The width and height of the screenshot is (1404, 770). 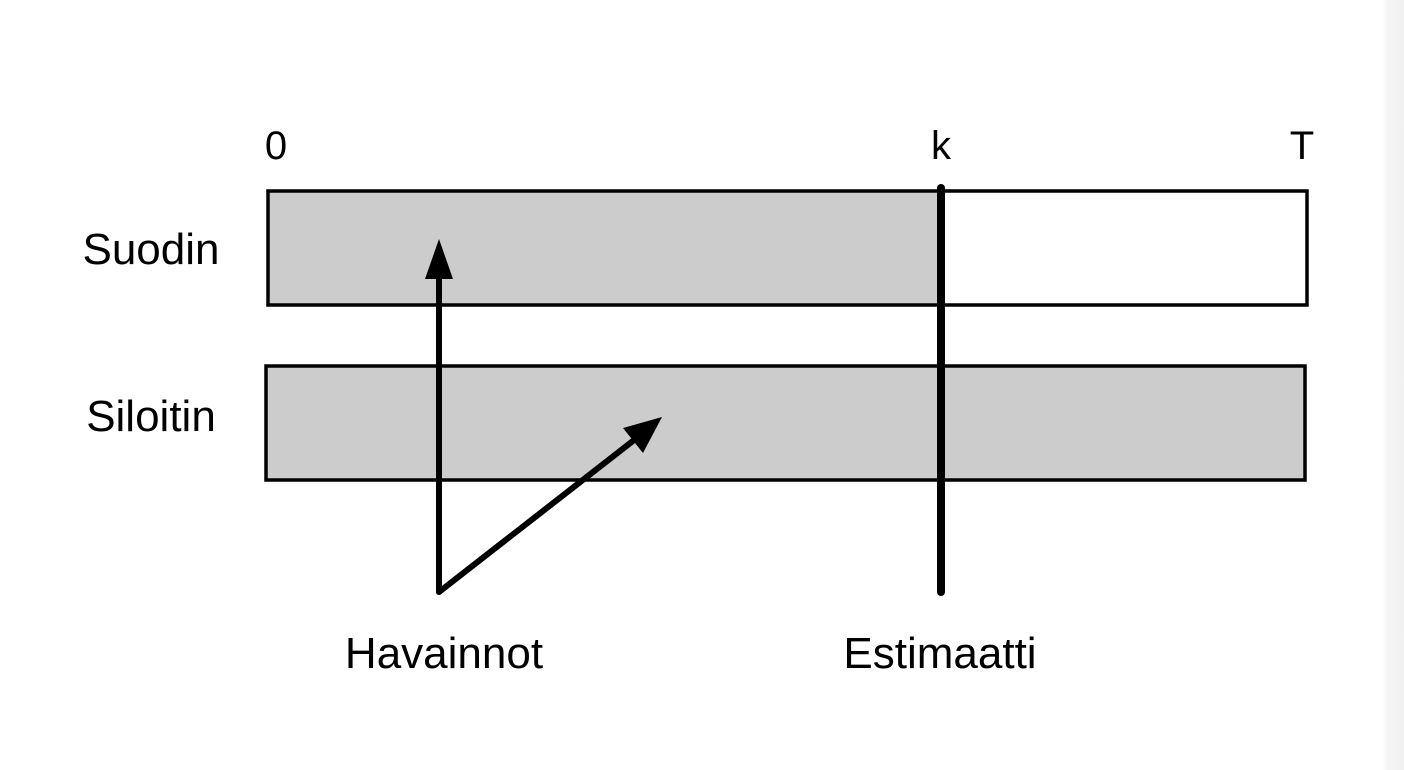 What do you see at coordinates (151, 416) in the screenshot?
I see `row-label-smoother: Siloitin` at bounding box center [151, 416].